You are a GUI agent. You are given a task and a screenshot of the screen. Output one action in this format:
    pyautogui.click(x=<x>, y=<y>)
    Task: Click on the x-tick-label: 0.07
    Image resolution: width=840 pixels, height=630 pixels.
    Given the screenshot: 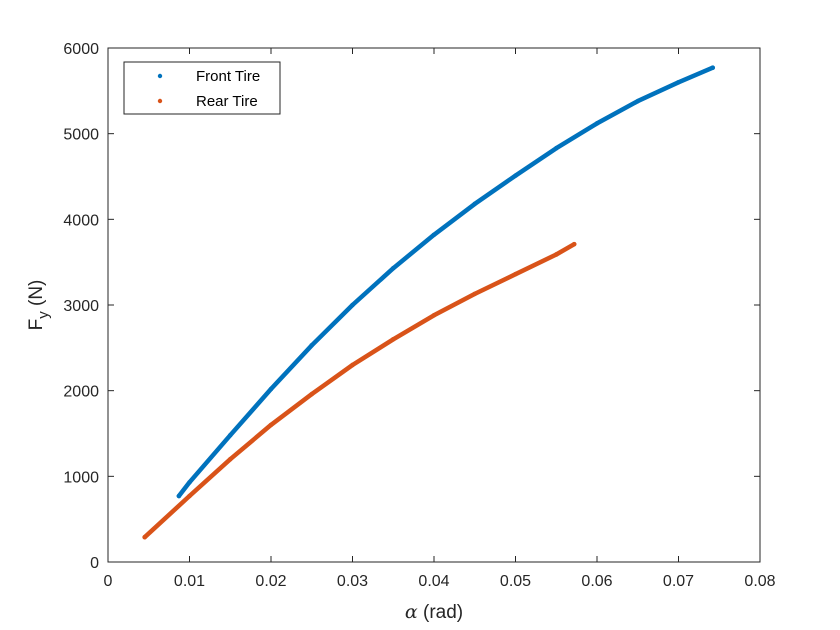 What is the action you would take?
    pyautogui.click(x=678, y=581)
    